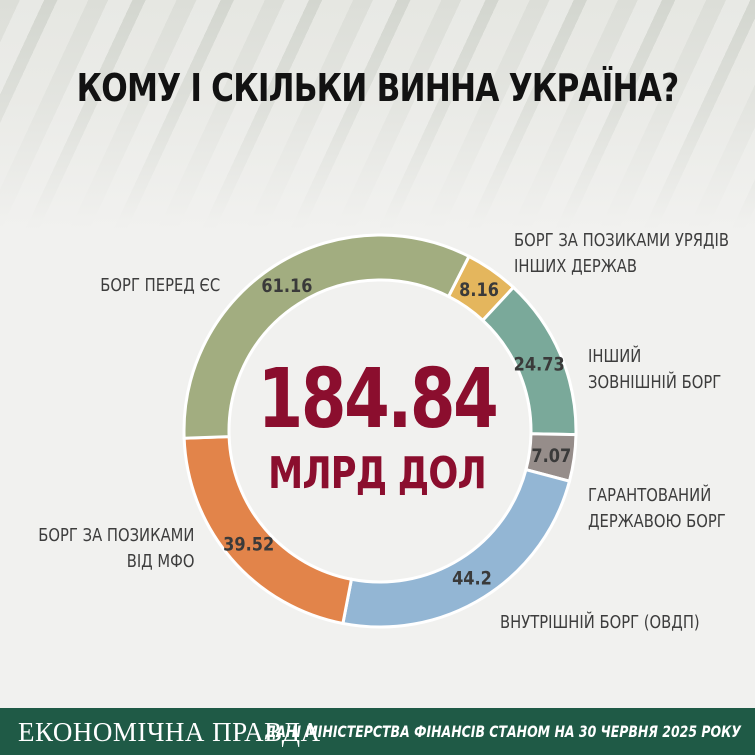 Image resolution: width=755 pixels, height=755 pixels. What do you see at coordinates (160, 285) in the screenshot?
I see `label-eu: БОРГ ПЕРЕД ЄС` at bounding box center [160, 285].